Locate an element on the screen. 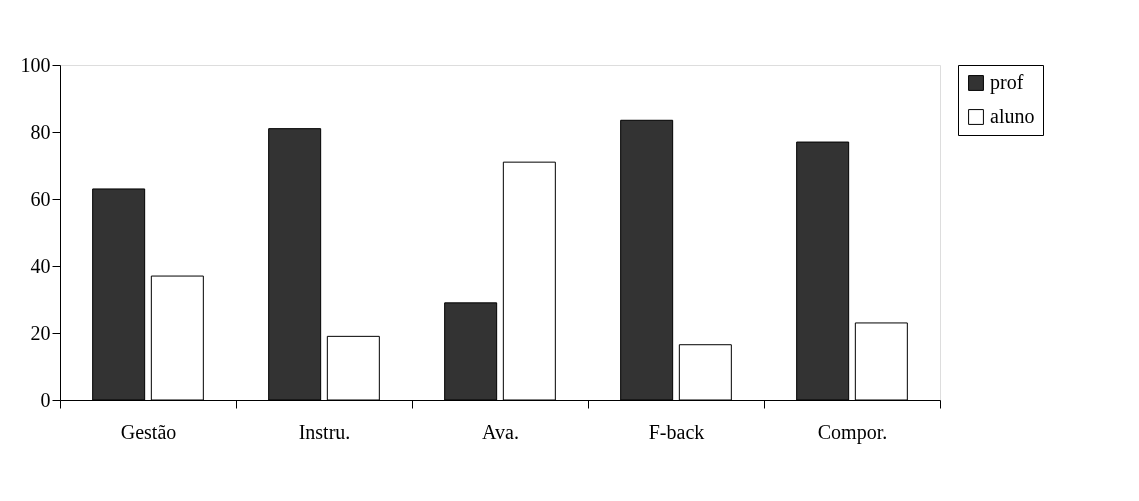  y-tick-label: 0 is located at coordinates (45, 399).